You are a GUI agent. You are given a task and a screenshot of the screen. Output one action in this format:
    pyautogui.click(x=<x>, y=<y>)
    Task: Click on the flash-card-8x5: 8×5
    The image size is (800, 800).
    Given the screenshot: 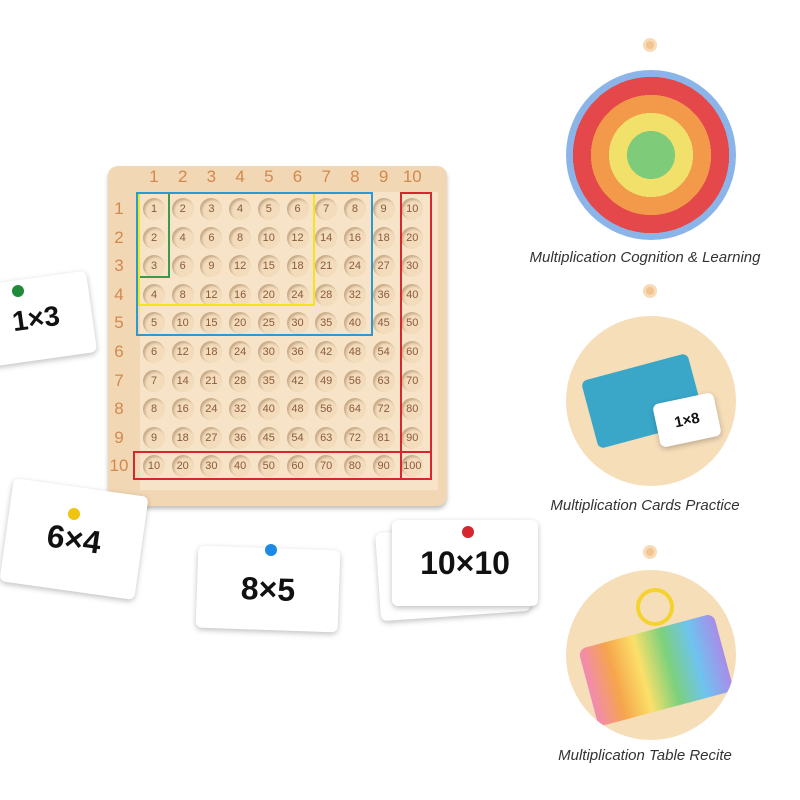 What is the action you would take?
    pyautogui.click(x=268, y=589)
    